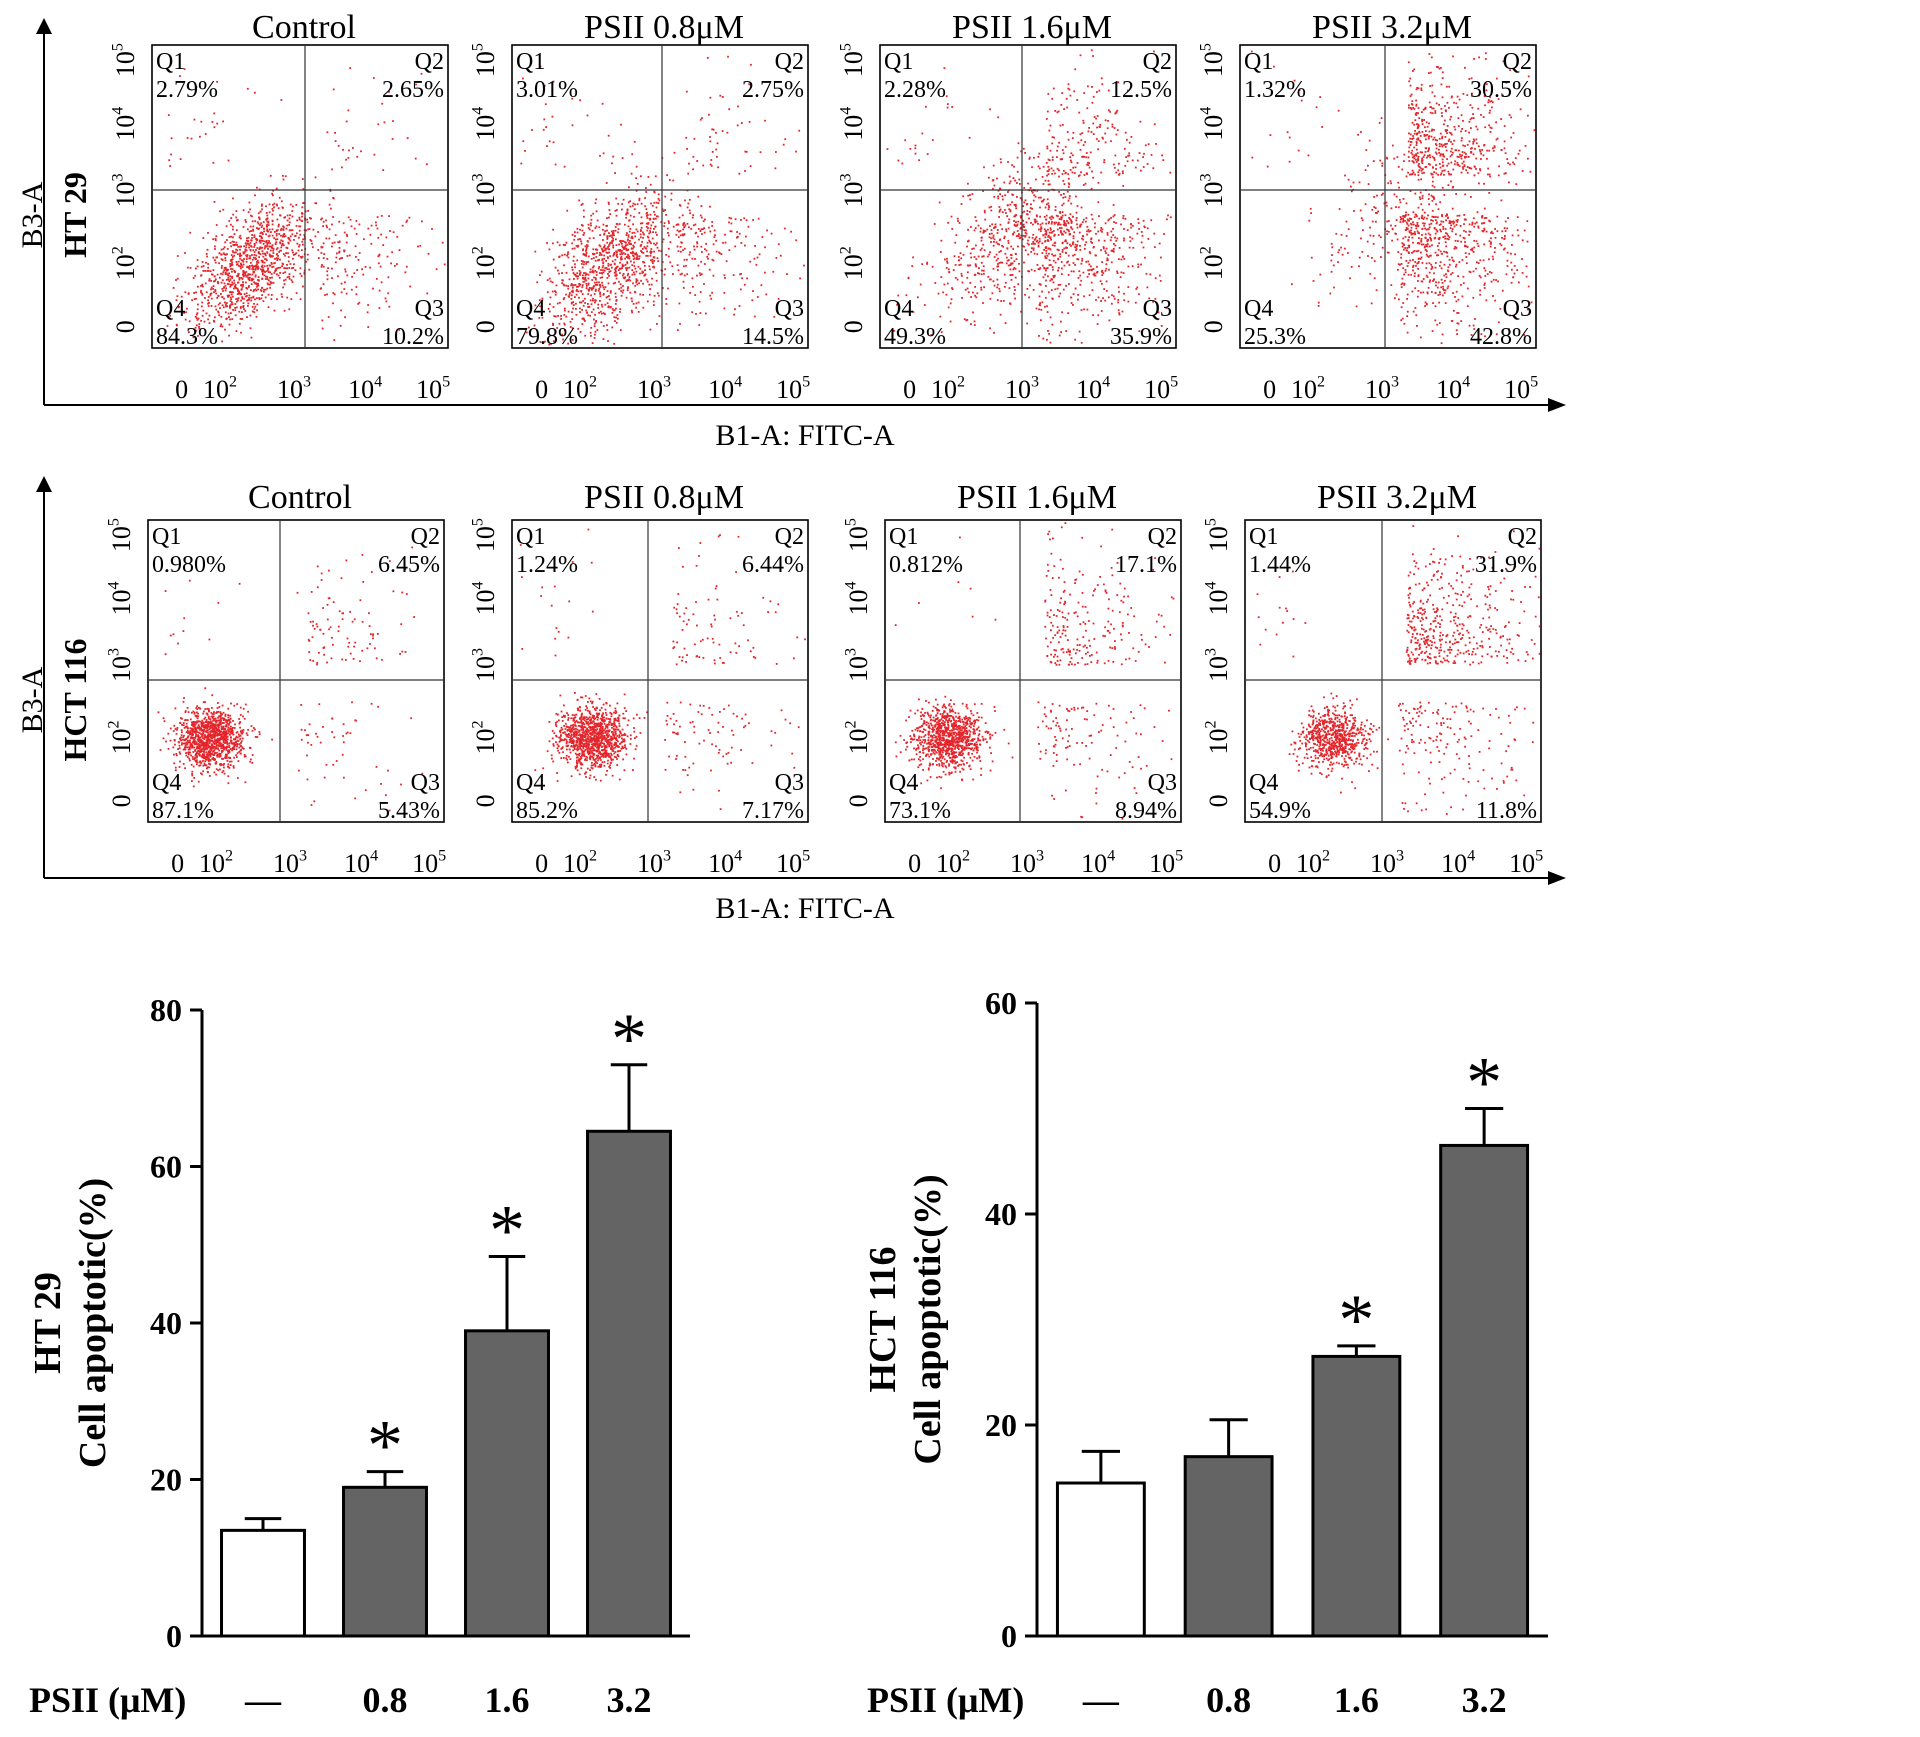 The width and height of the screenshot is (1920, 1737). I want to click on panel-frame, so click(1388, 196).